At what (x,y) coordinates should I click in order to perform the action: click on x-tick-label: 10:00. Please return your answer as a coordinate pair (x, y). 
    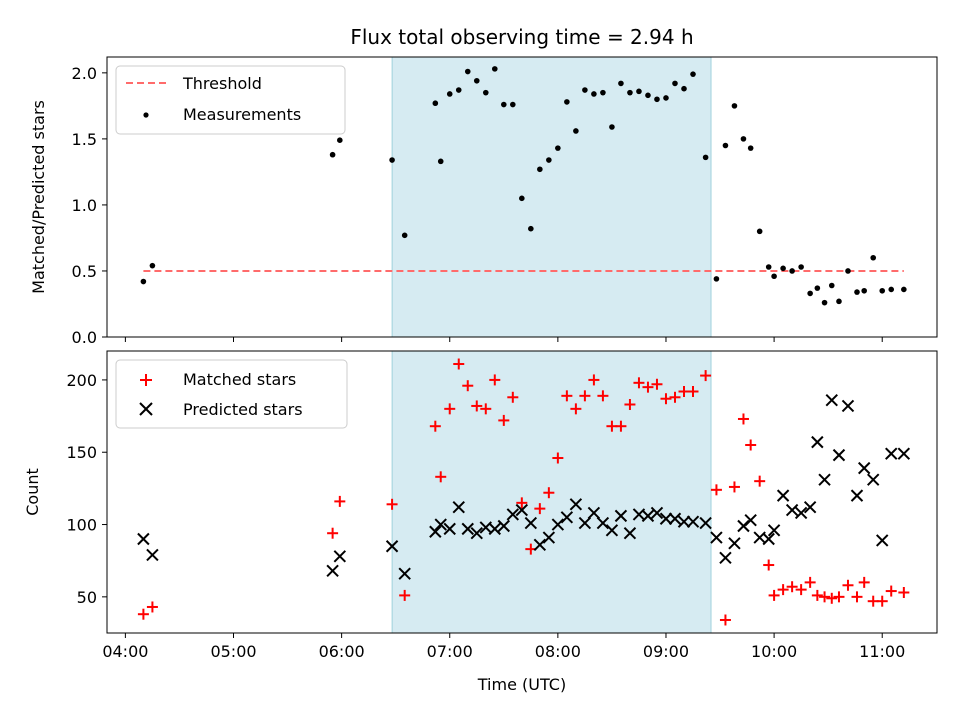
    Looking at the image, I should click on (774, 651).